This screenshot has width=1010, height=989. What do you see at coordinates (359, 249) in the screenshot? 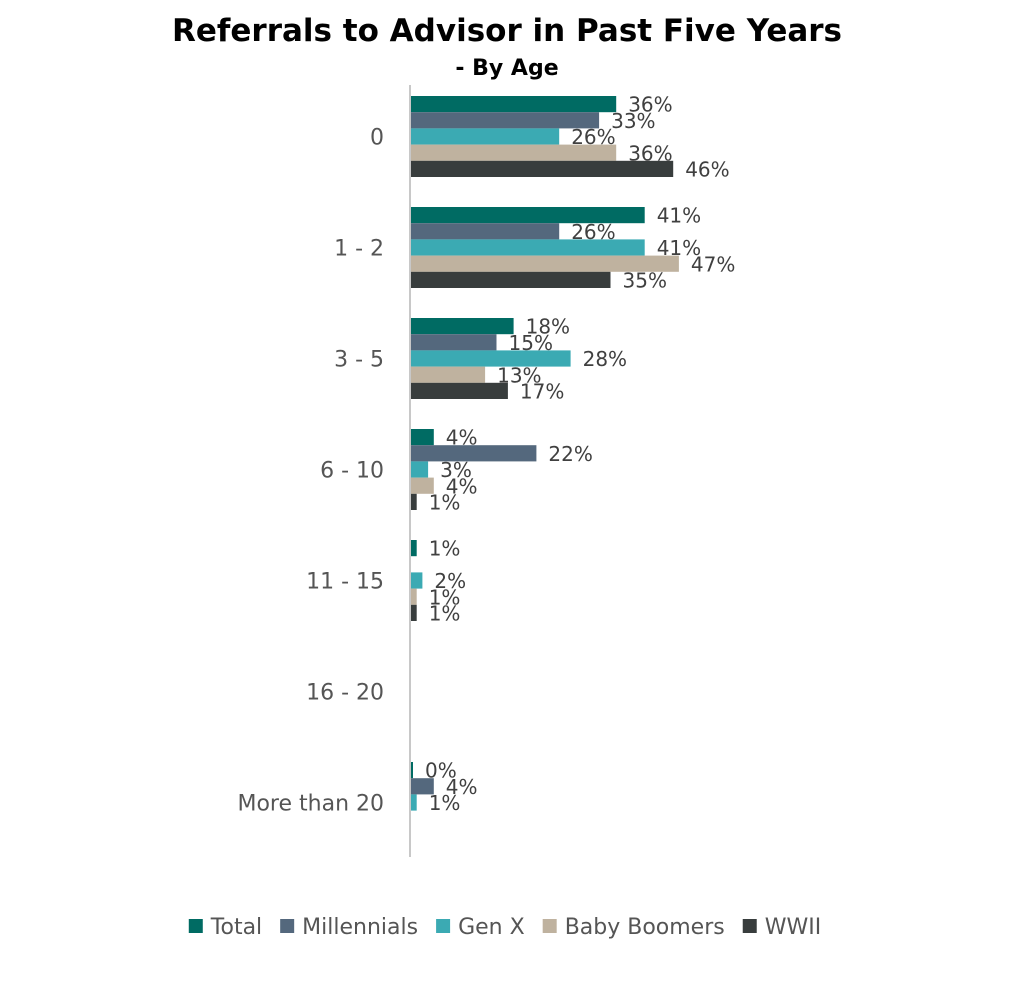
I see `category-label: 1 - 2` at bounding box center [359, 249].